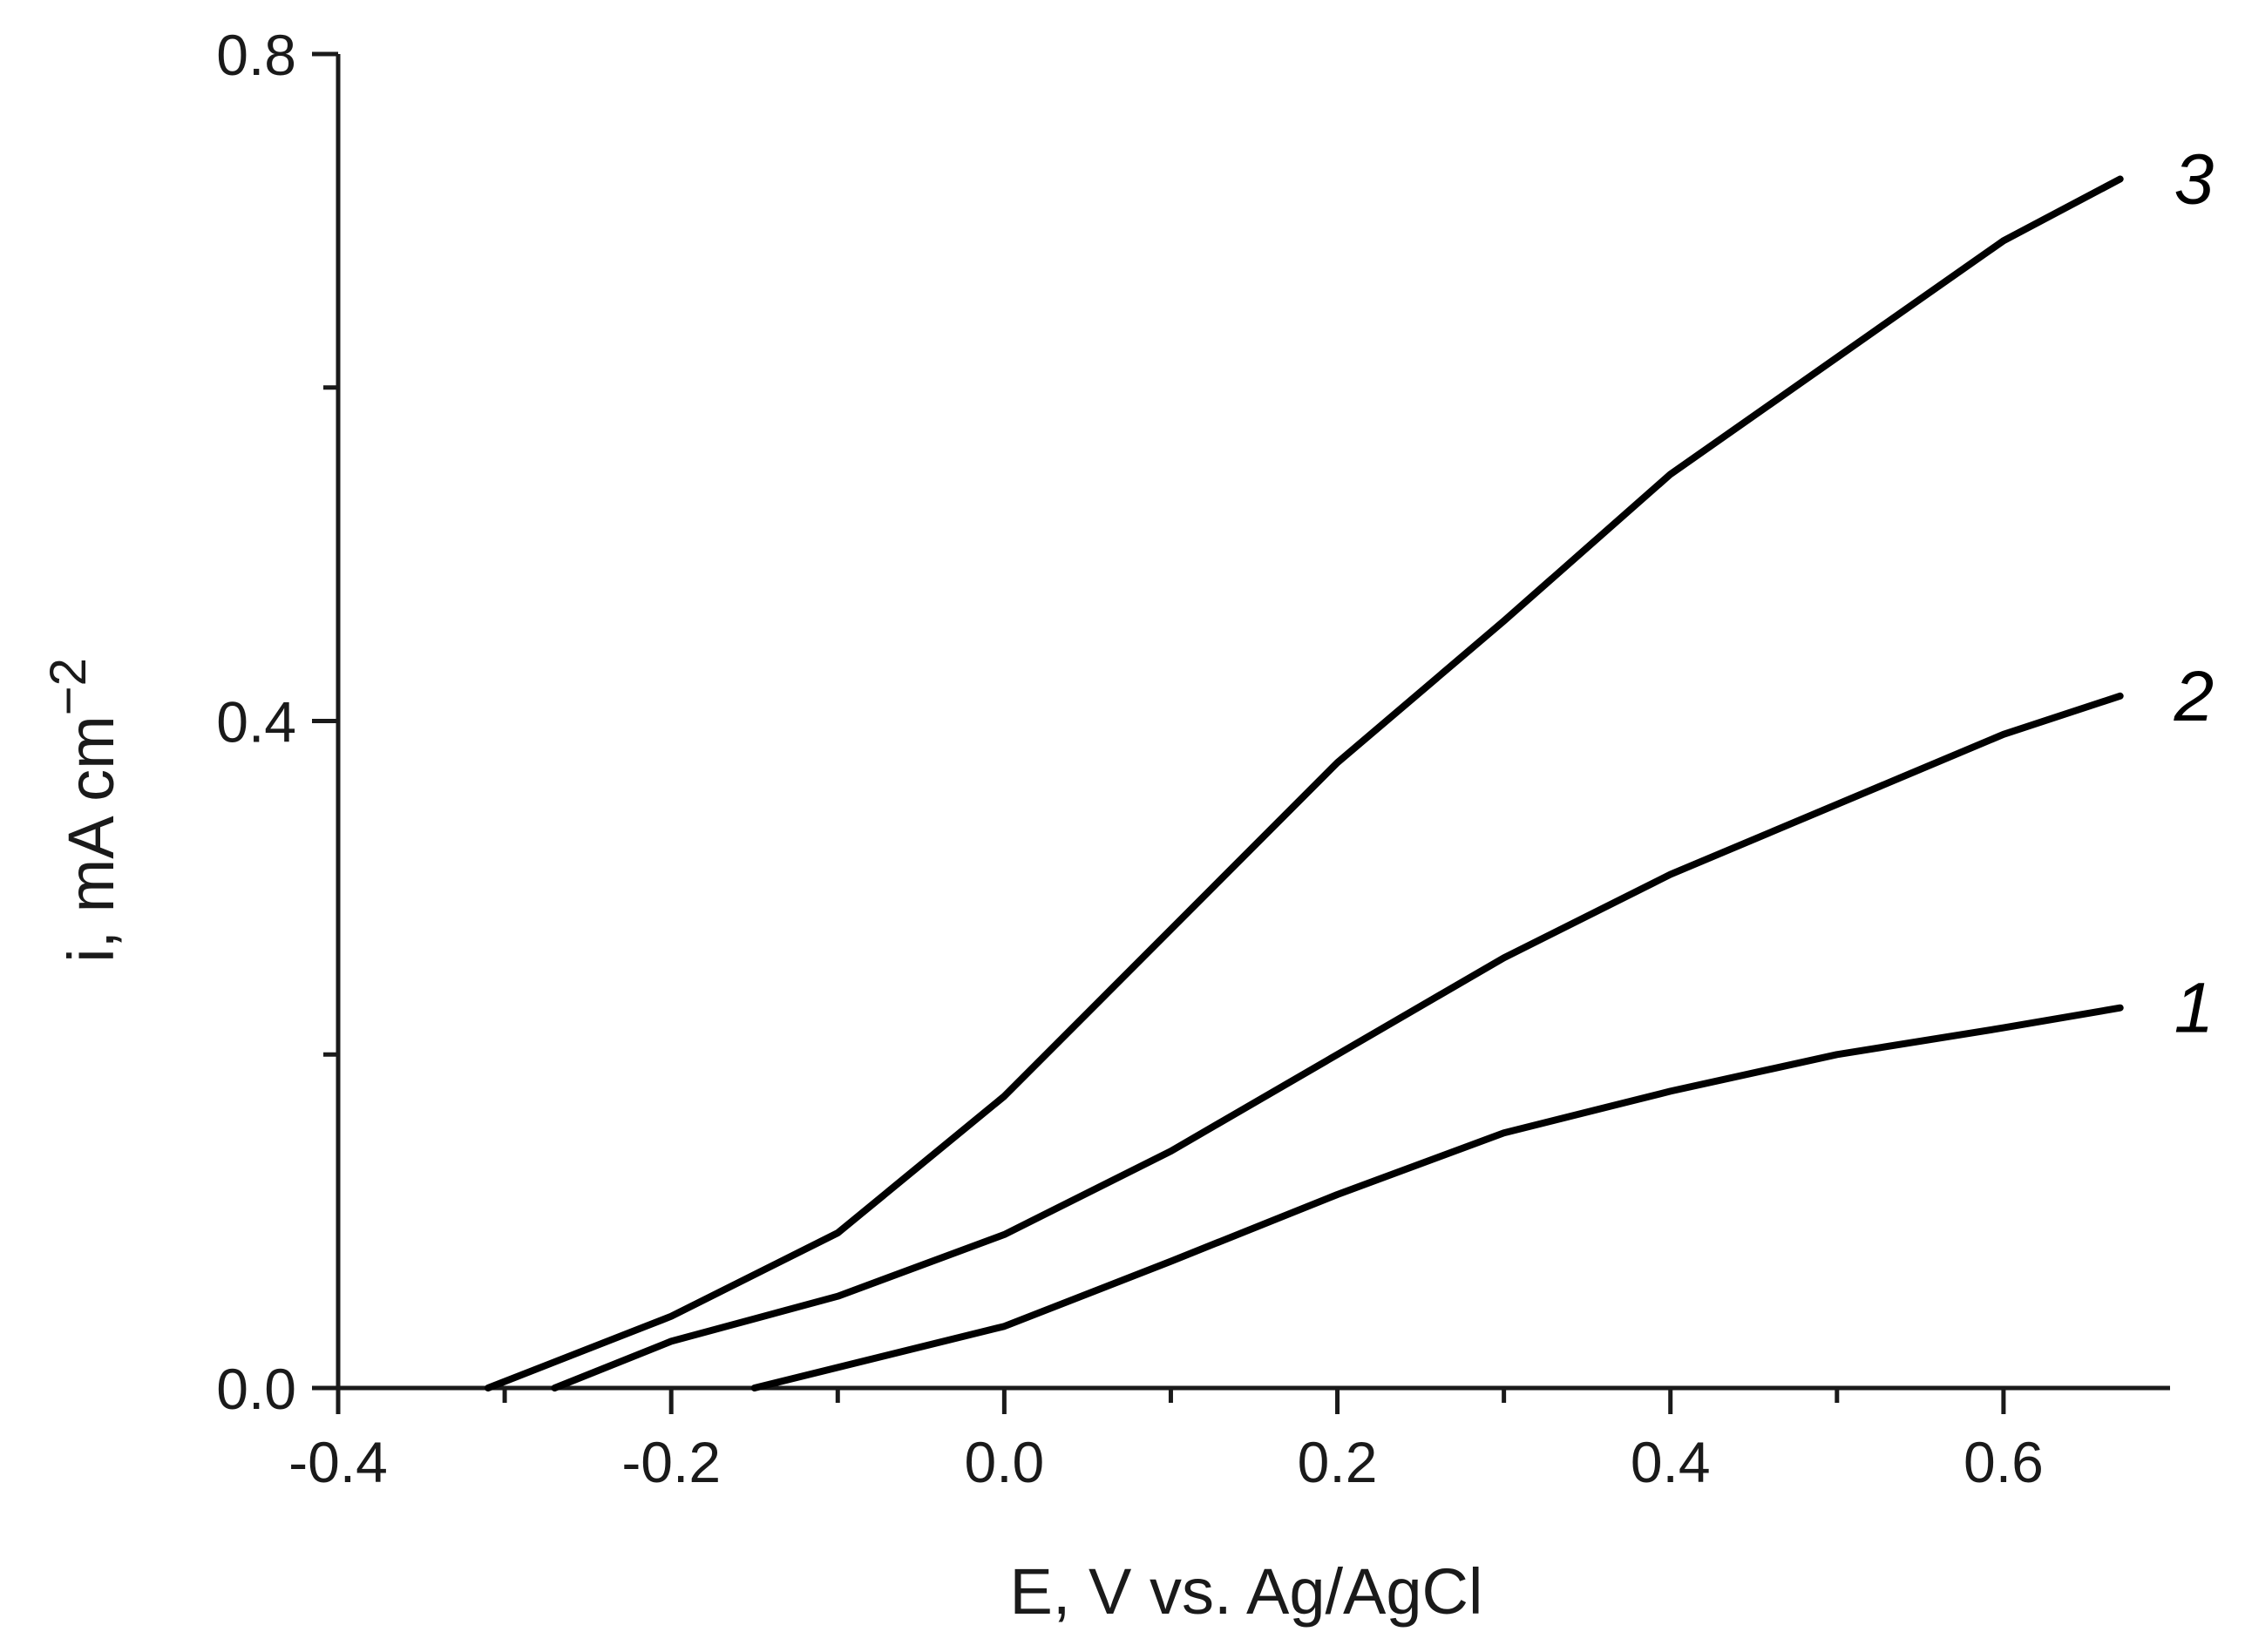 This screenshot has width=2245, height=1652. What do you see at coordinates (2194, 696) in the screenshot?
I see `series-2-label: 2` at bounding box center [2194, 696].